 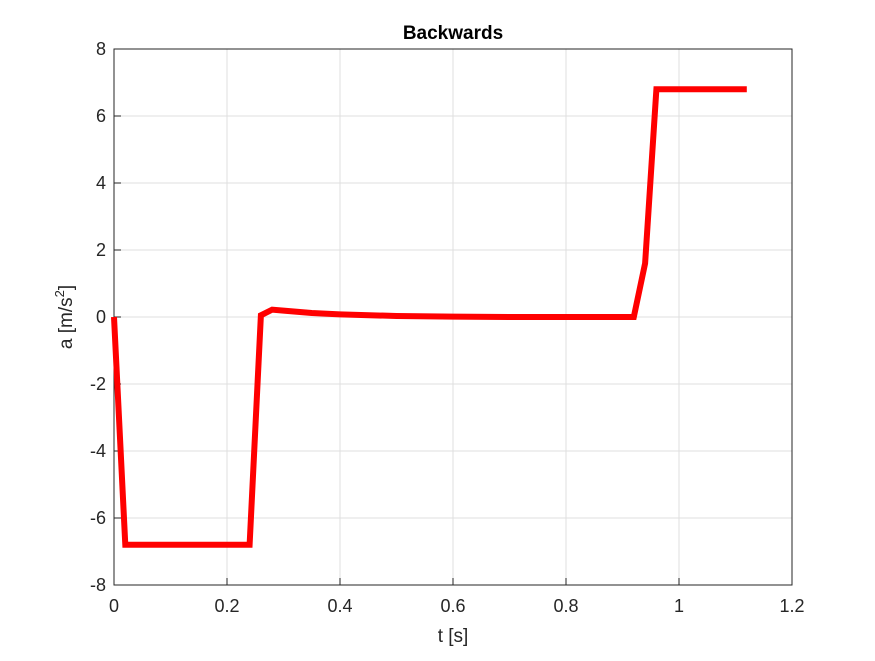 I want to click on y-tick-label: -6, so click(x=98, y=518).